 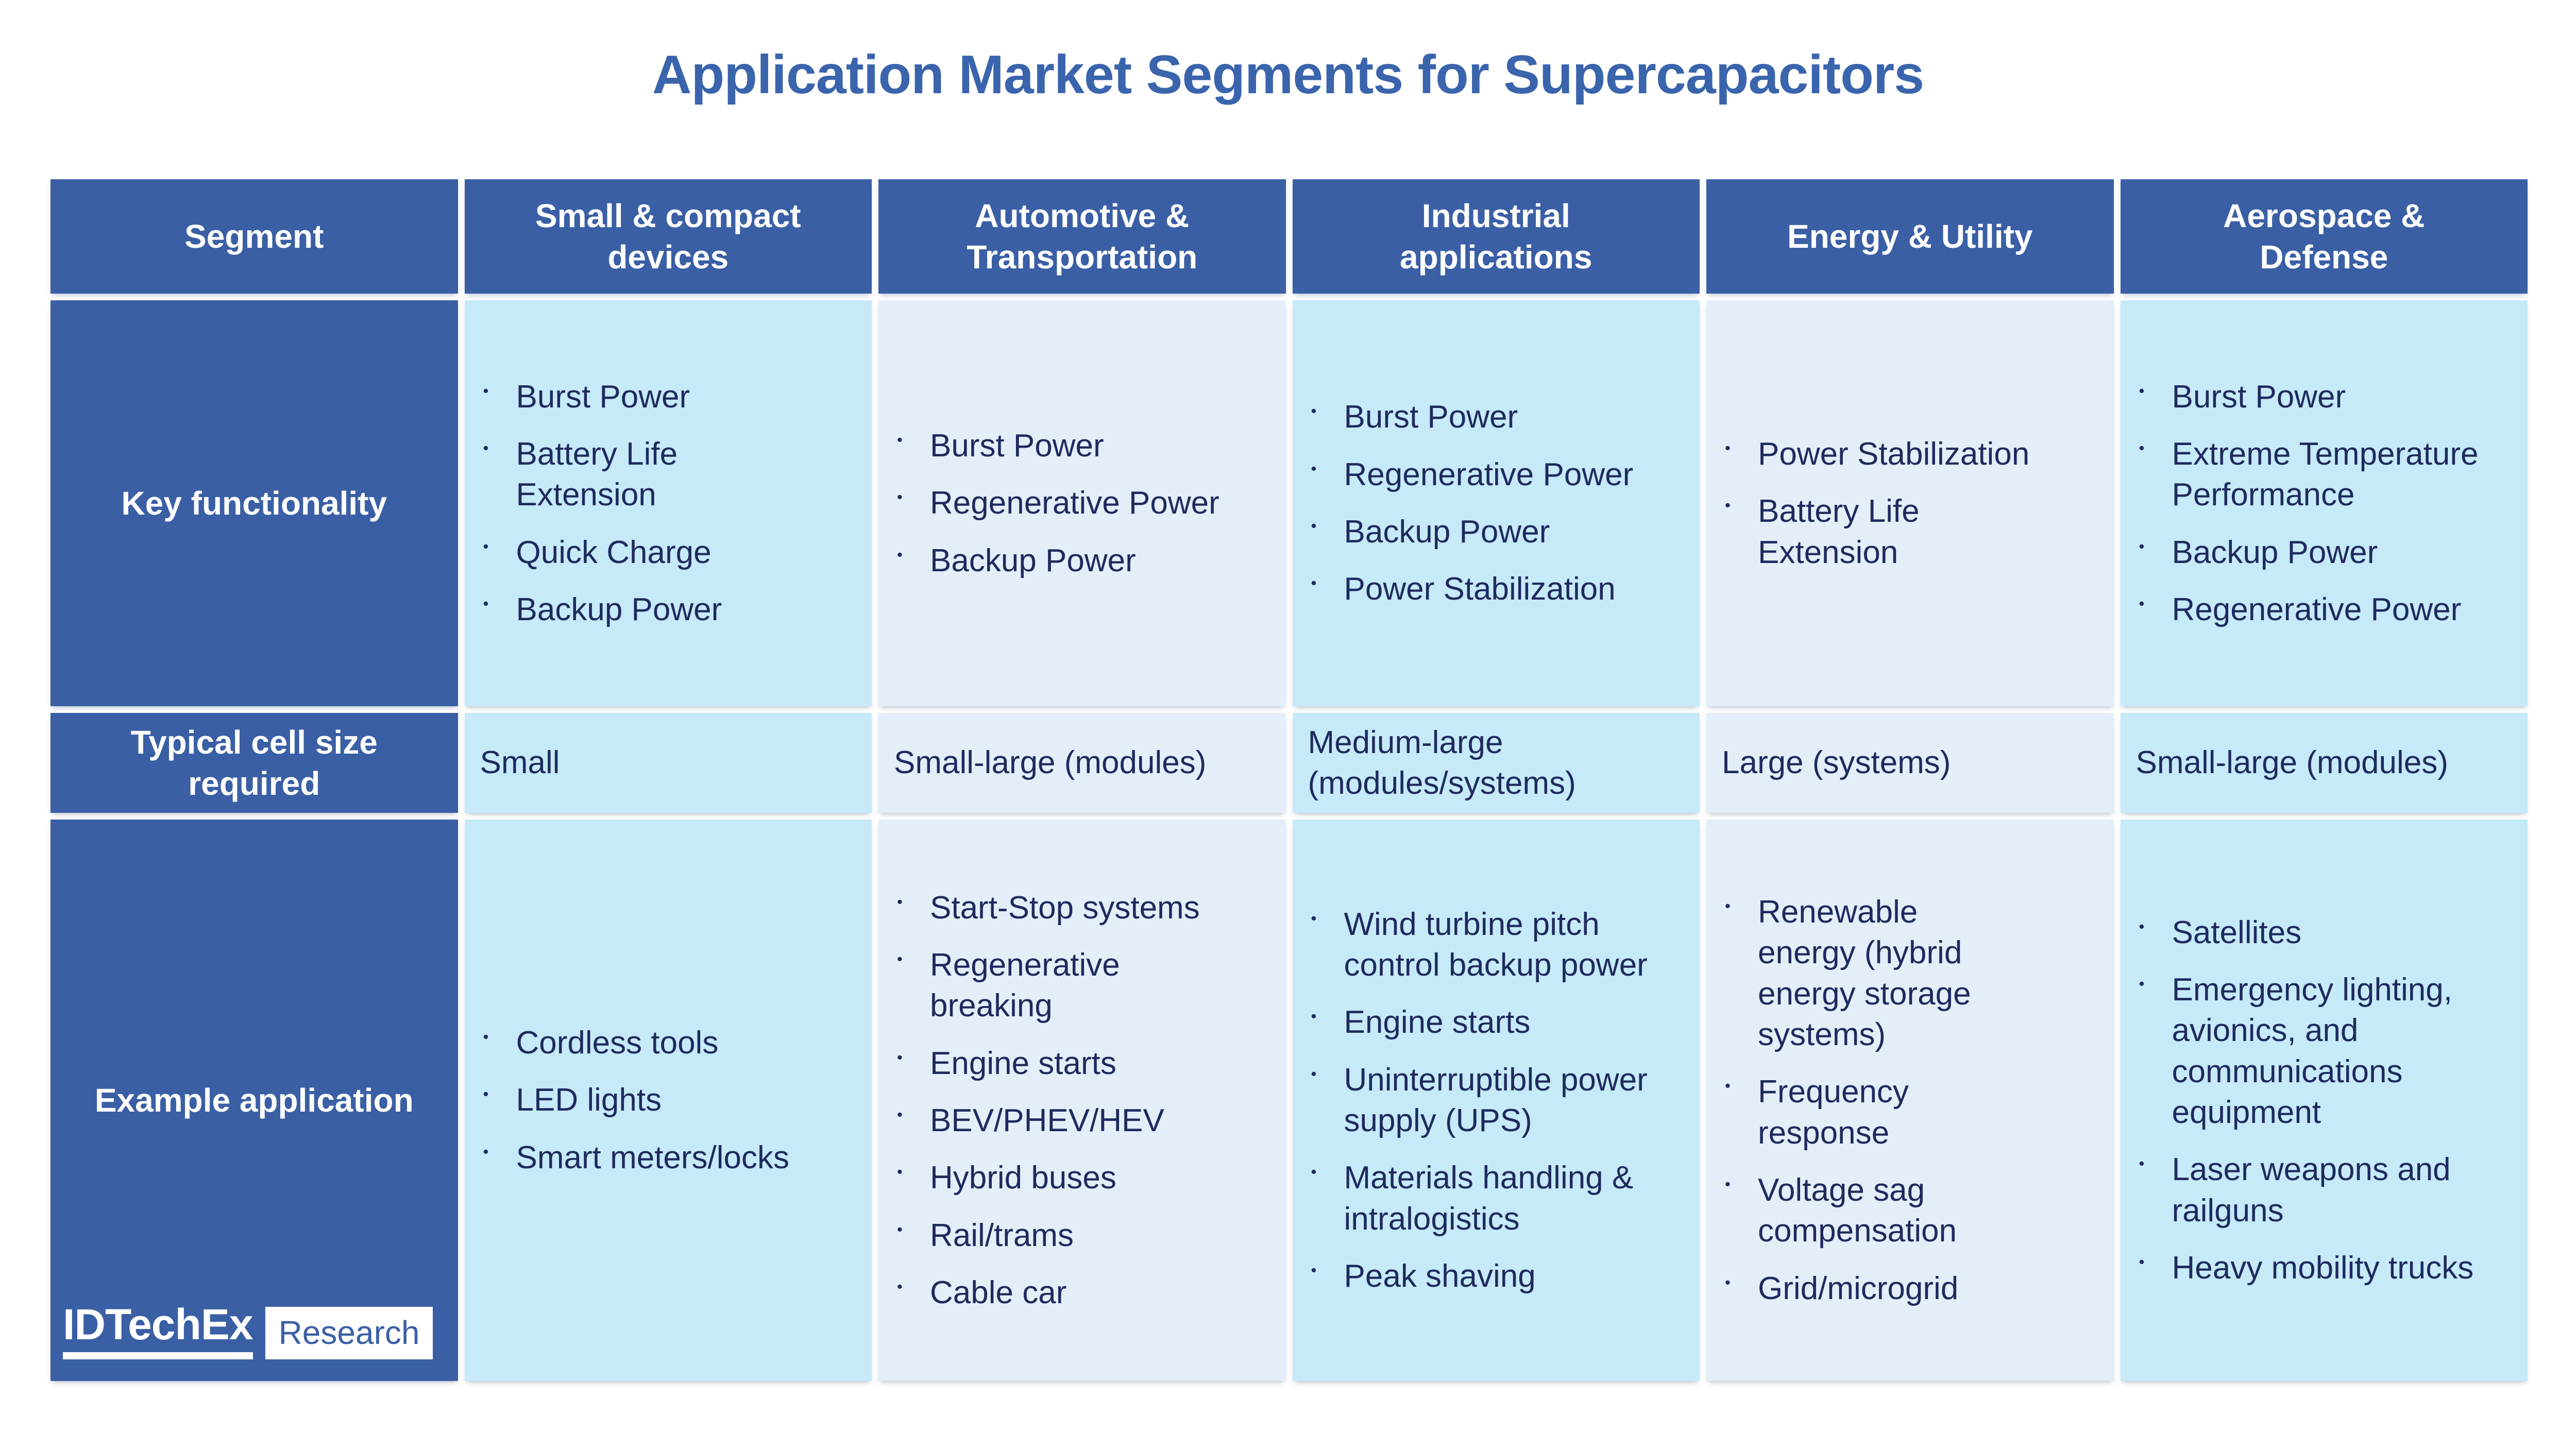 I want to click on row-label-text: Example application, so click(x=254, y=1101).